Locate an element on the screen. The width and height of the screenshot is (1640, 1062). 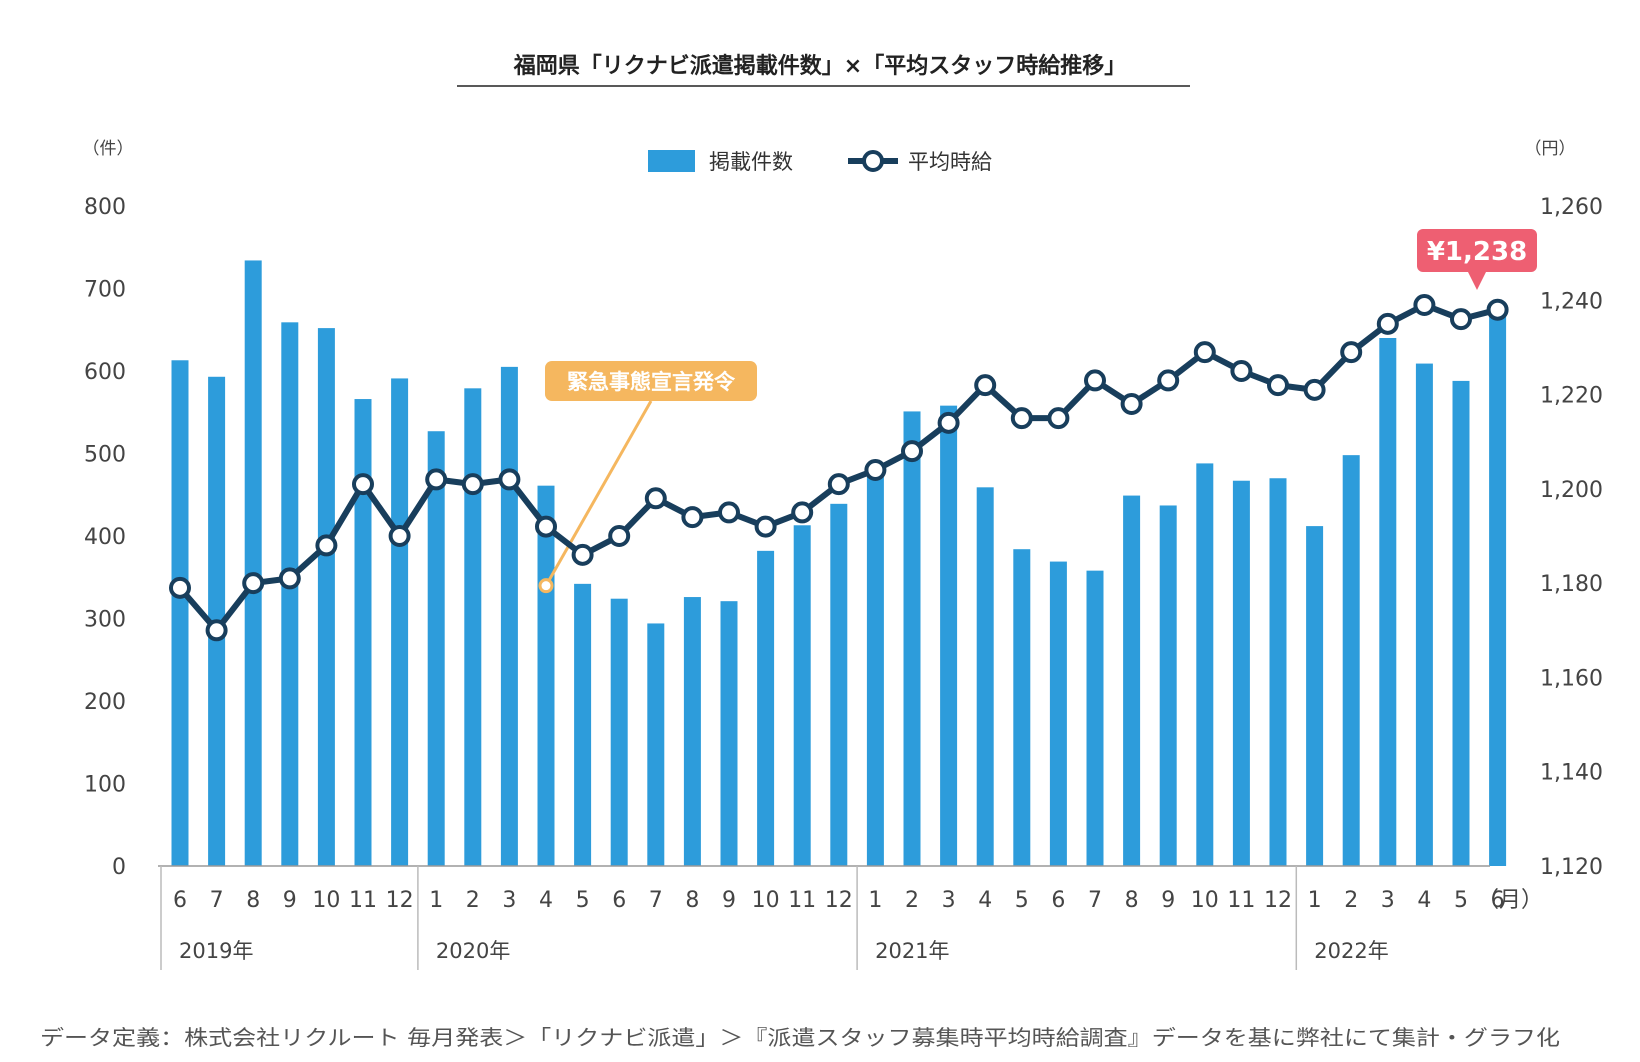
left-axis-unit: （件） is located at coordinates (108, 149).